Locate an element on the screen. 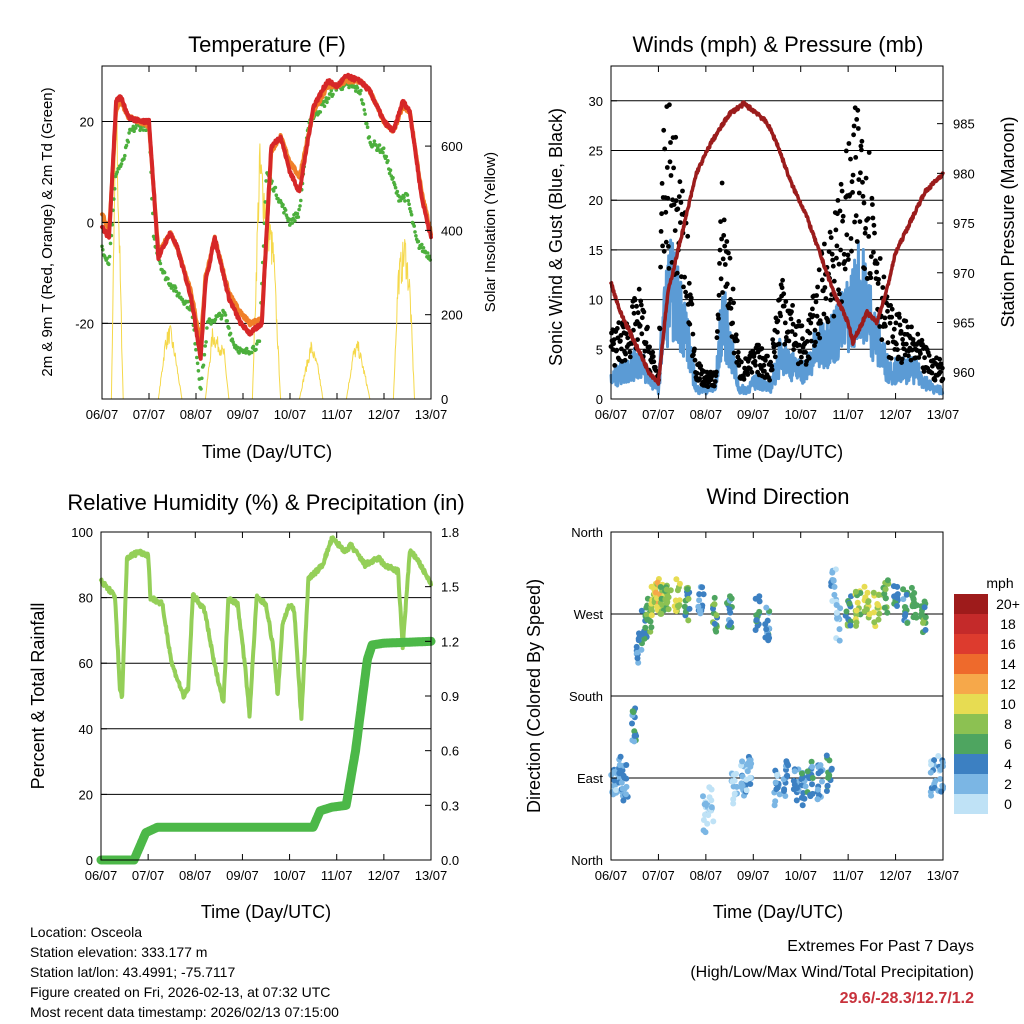  humidity-xlabel: Time (Day/UTC) is located at coordinates (266, 912).